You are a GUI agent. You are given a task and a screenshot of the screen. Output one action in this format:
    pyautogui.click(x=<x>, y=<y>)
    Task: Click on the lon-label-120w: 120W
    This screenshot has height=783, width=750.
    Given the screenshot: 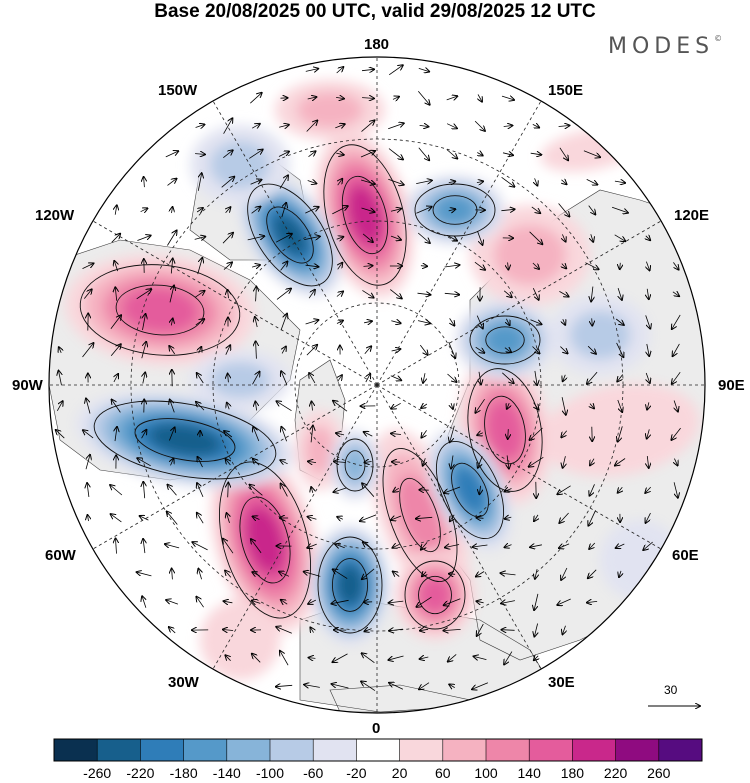 What is the action you would take?
    pyautogui.click(x=55, y=215)
    